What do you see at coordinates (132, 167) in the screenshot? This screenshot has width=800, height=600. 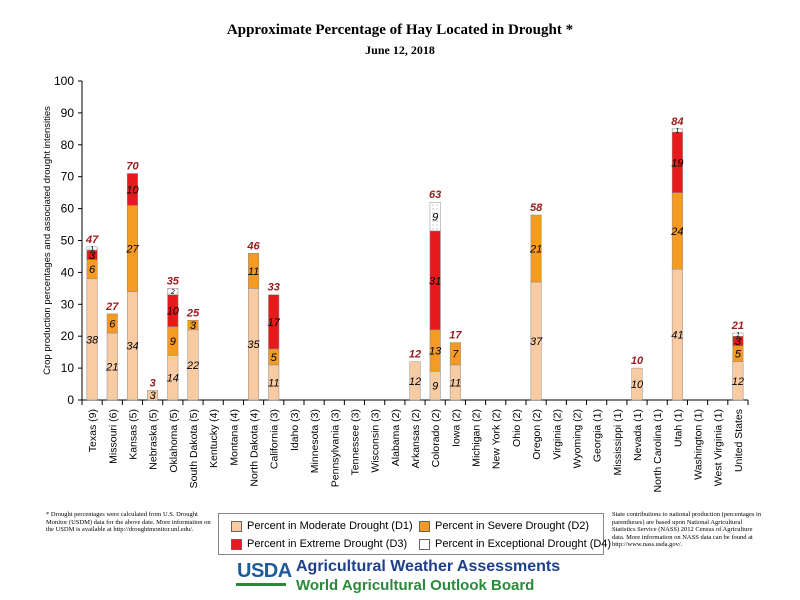 I see `bar-total-label: 70` at bounding box center [132, 167].